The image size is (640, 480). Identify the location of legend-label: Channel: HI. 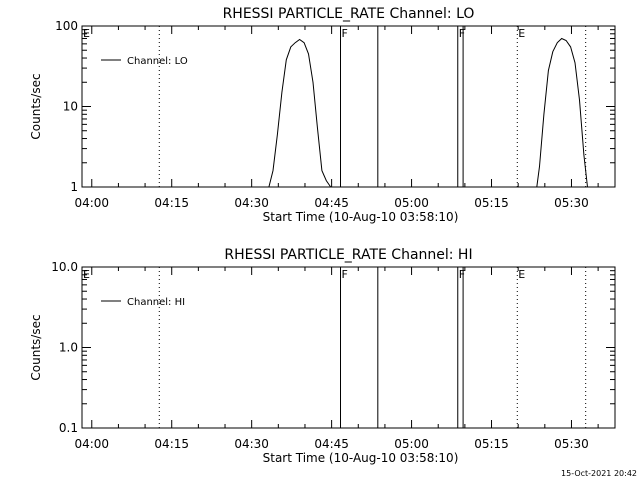
(156, 302).